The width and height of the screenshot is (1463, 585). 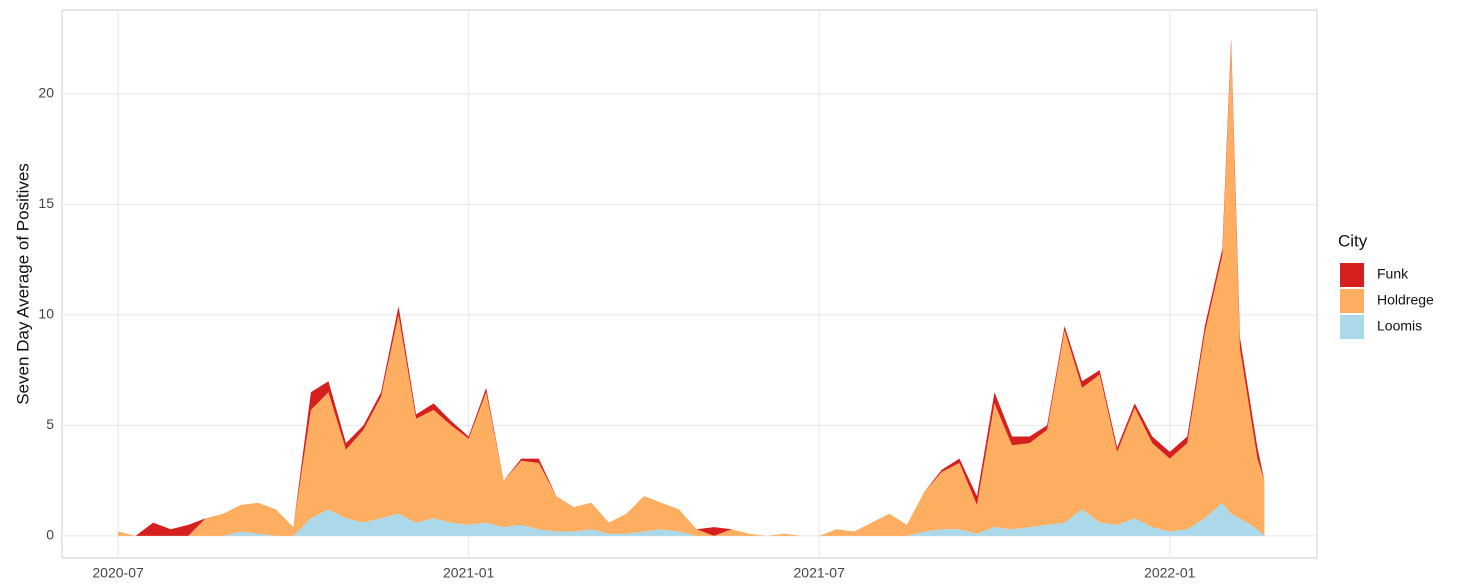 I want to click on area, so click(x=691, y=519).